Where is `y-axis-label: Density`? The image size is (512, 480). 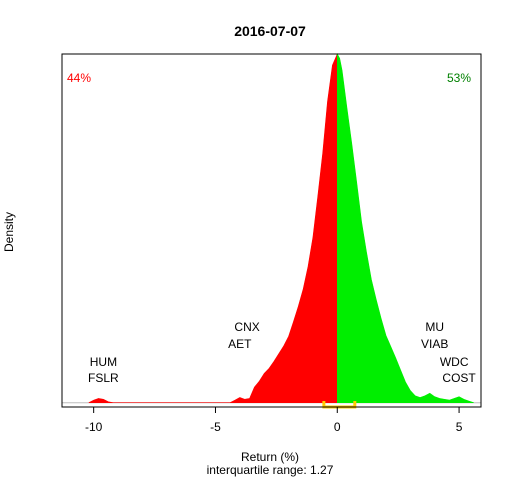
y-axis-label: Density is located at coordinates (9, 232).